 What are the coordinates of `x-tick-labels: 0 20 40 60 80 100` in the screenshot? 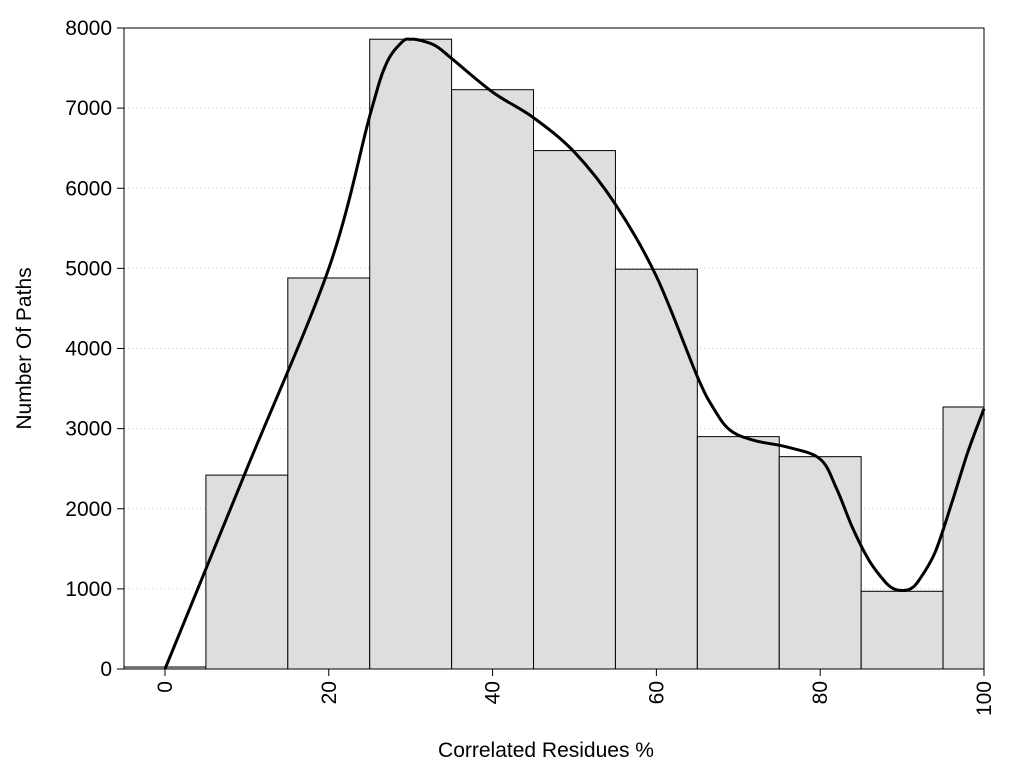 It's located at (575, 698).